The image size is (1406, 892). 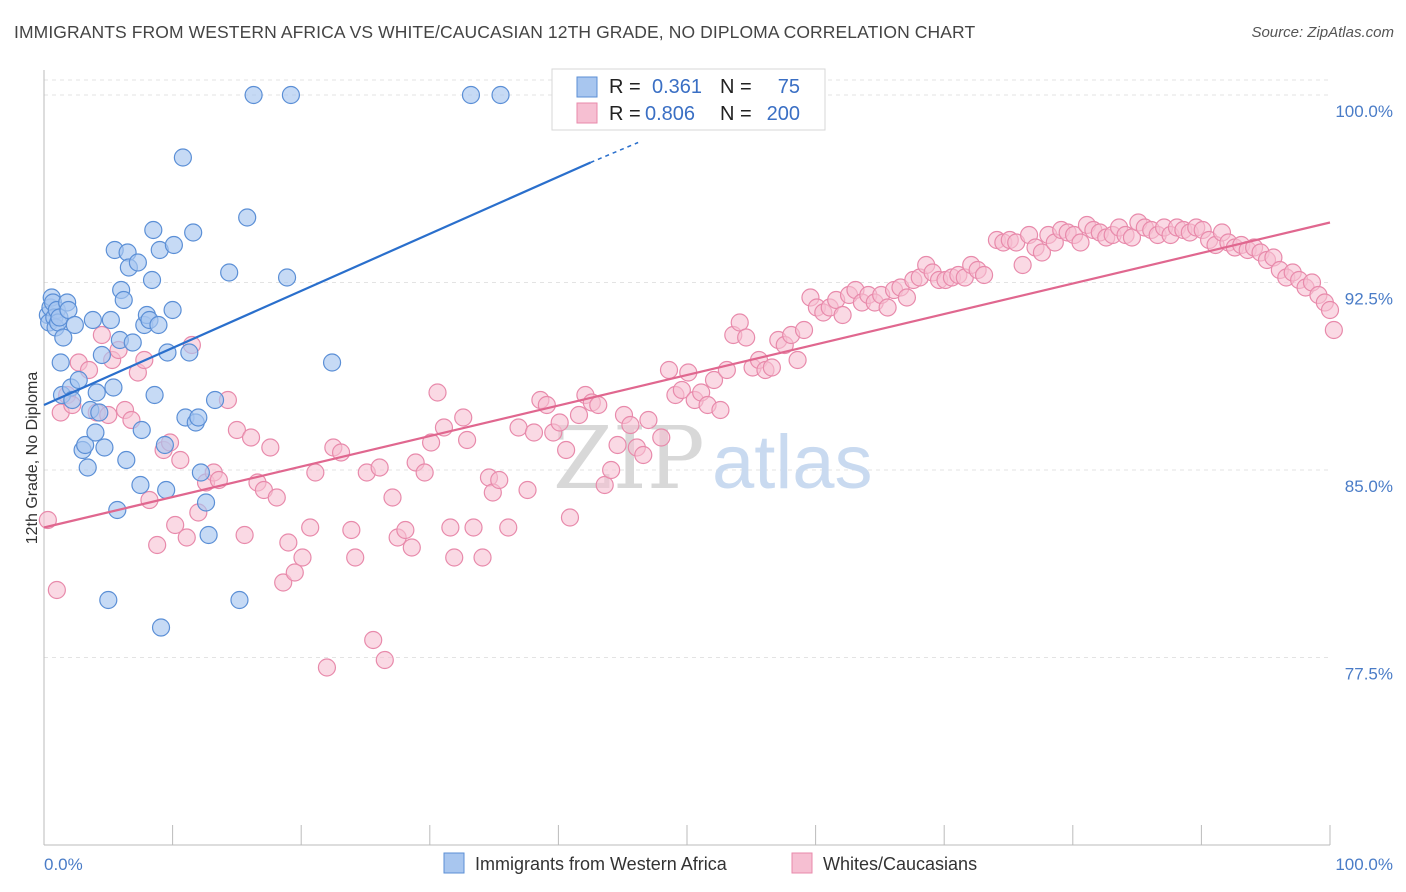 I want to click on immigrants-trend-extension, so click(x=614, y=152).